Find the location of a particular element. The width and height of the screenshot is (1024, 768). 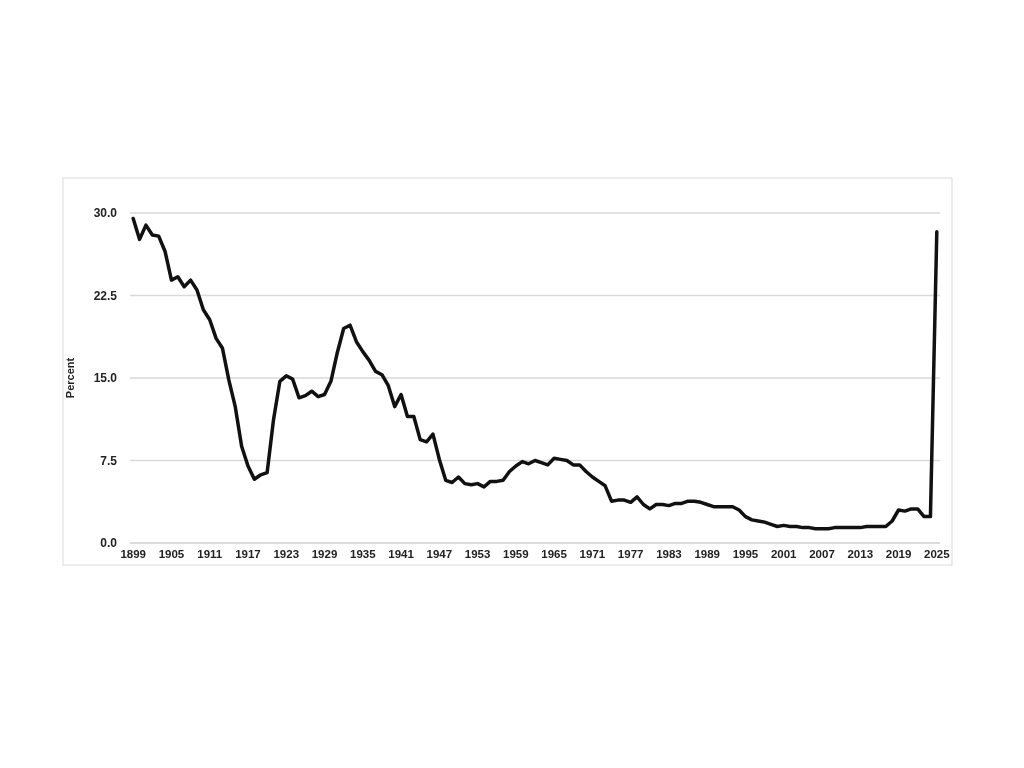

x-tick-label: 1983 is located at coordinates (669, 554).